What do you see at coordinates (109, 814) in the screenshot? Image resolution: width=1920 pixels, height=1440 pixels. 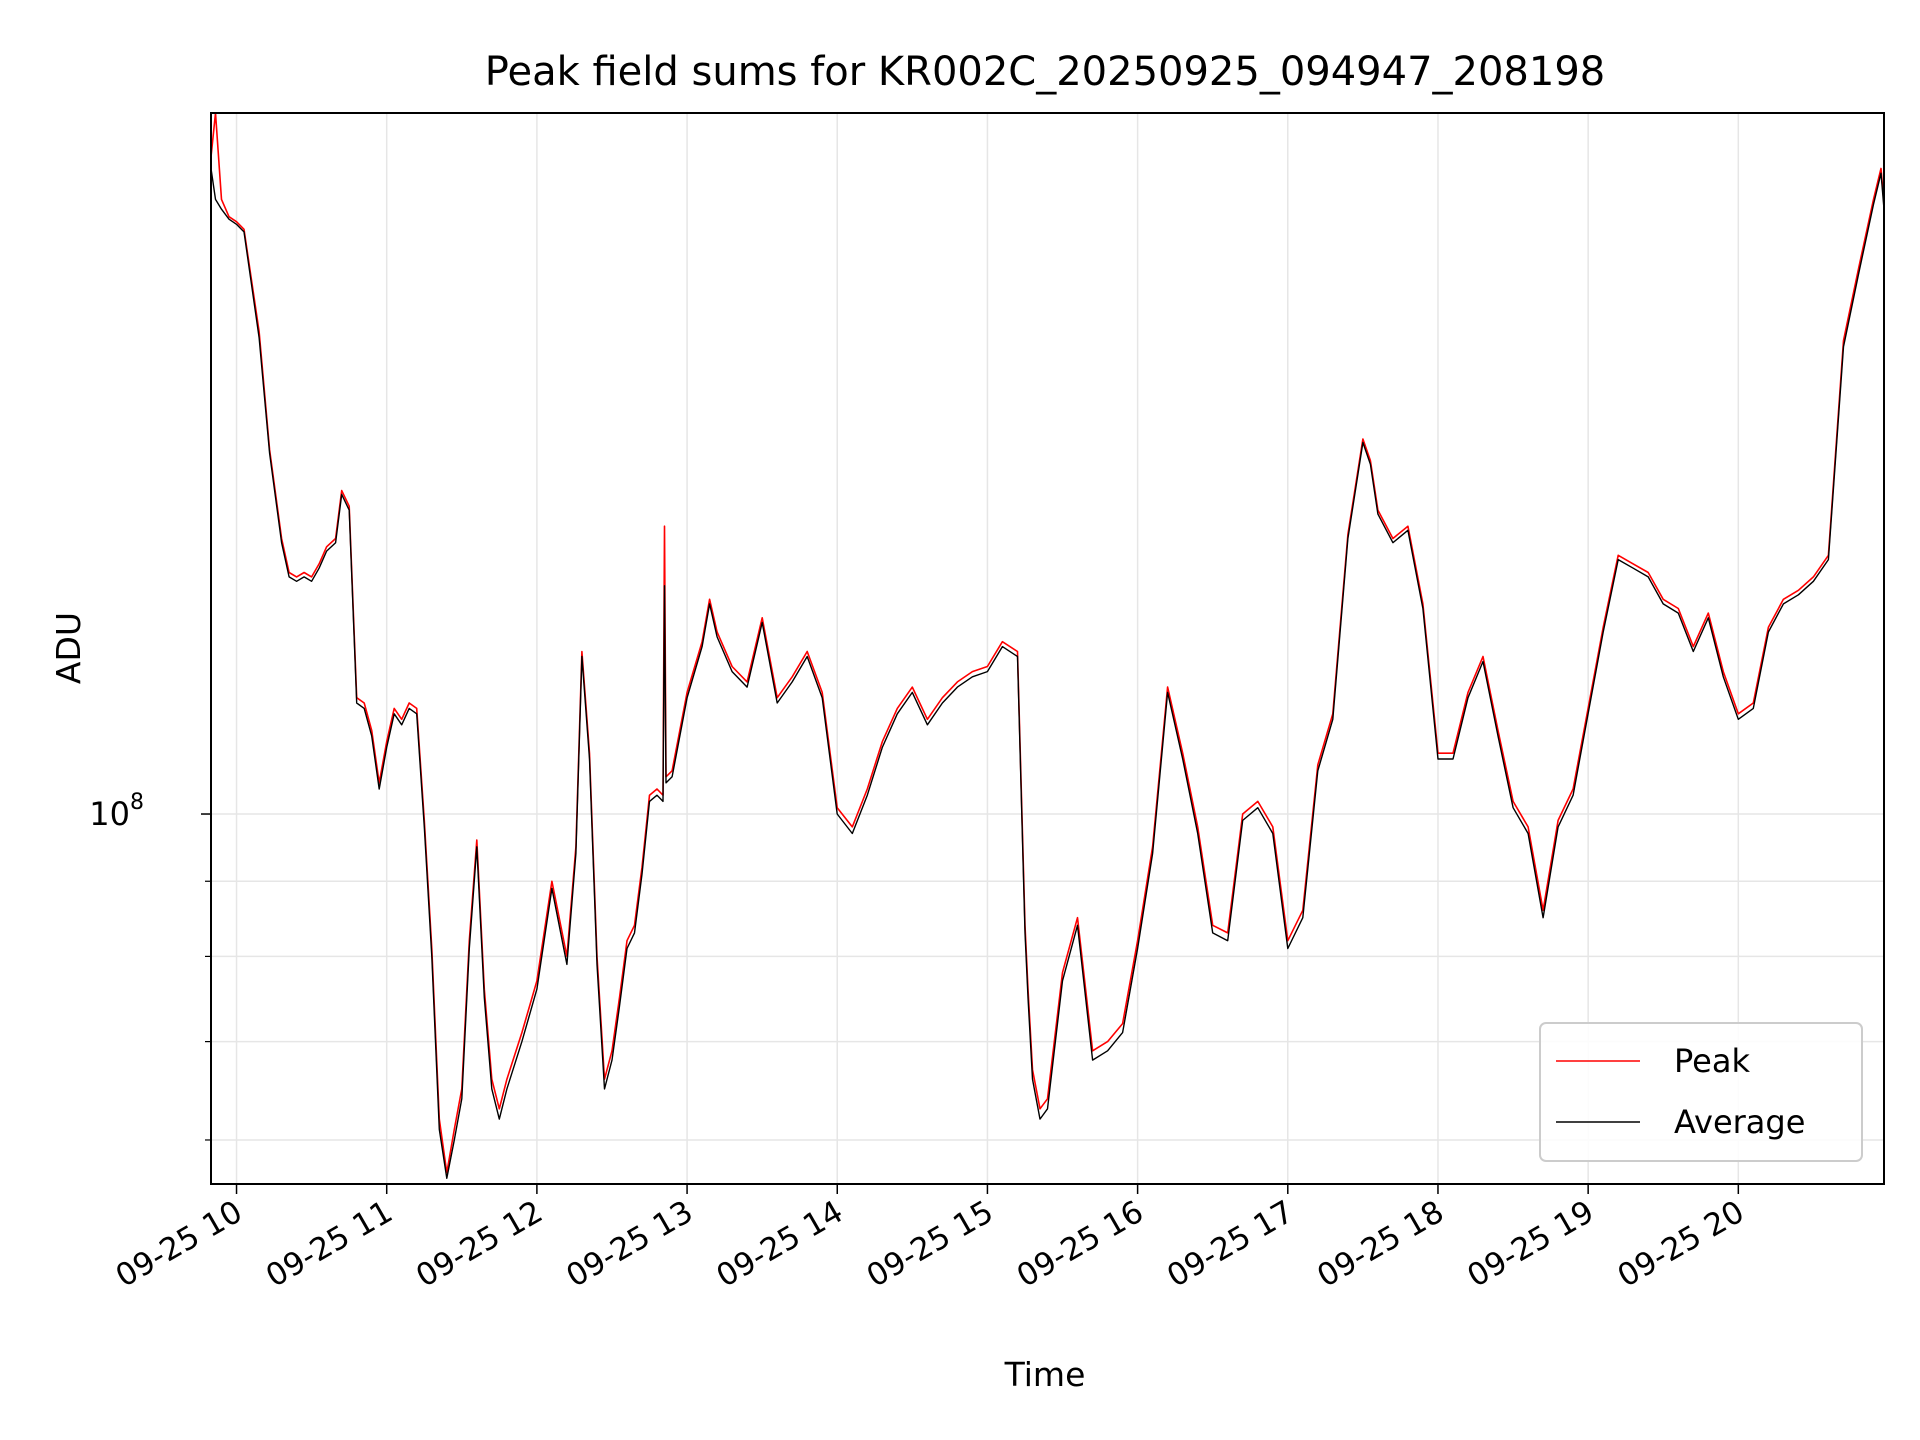 I see `y-tick-base: 10` at bounding box center [109, 814].